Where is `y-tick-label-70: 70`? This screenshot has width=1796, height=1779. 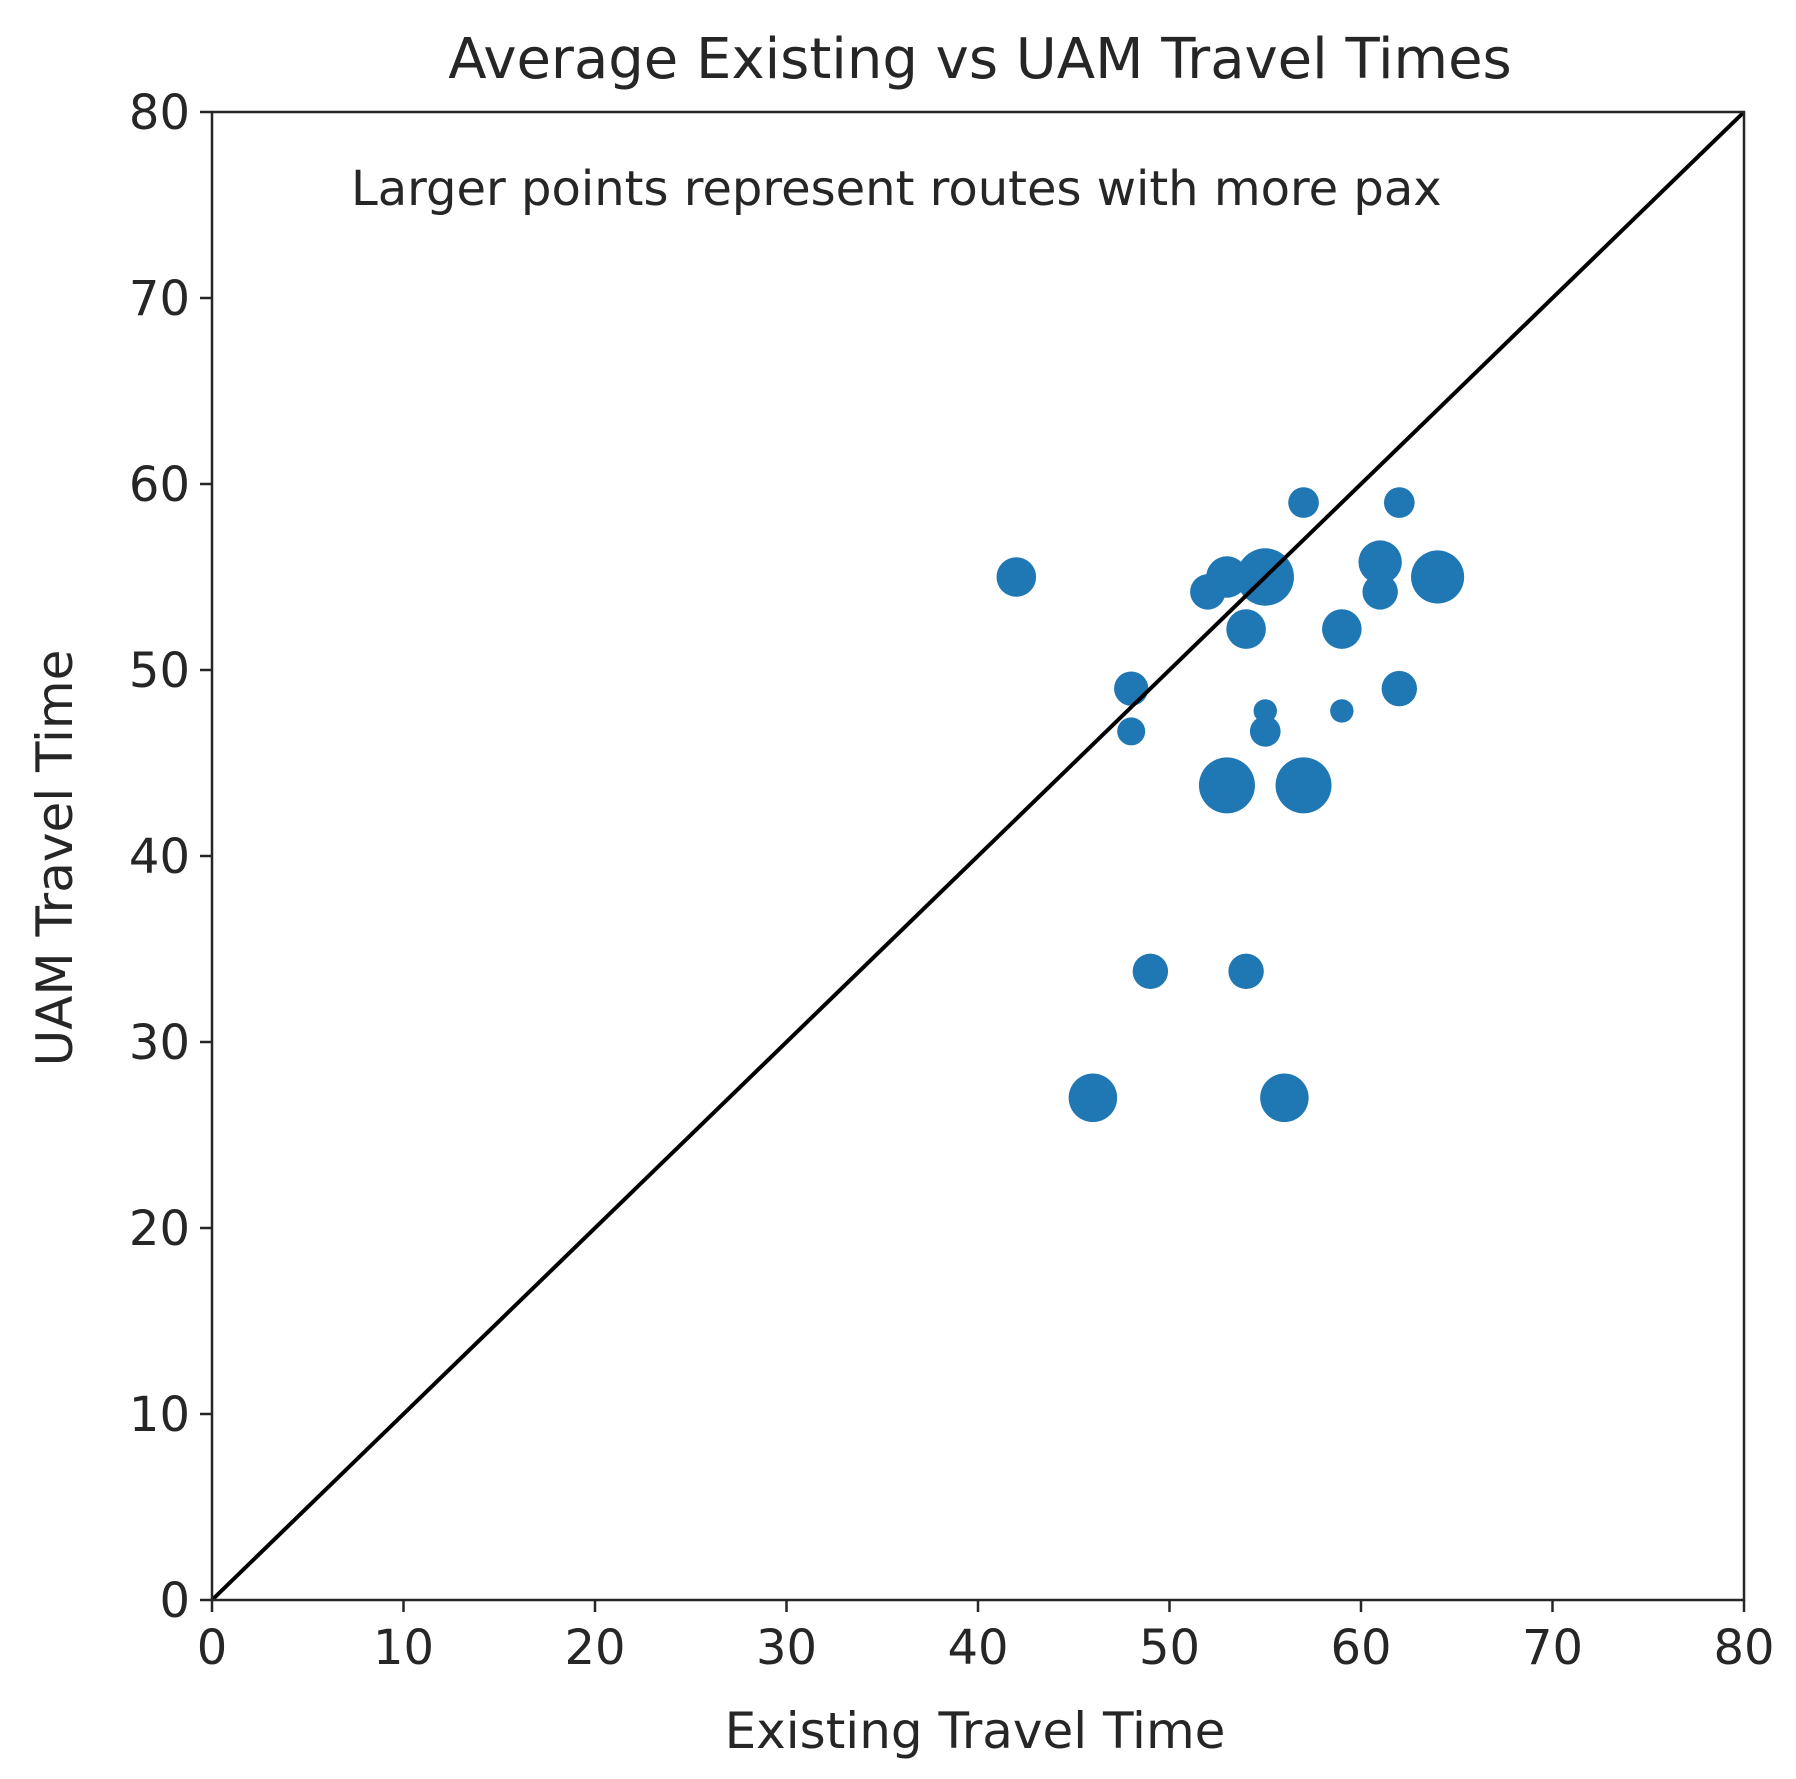
y-tick-label-70: 70 is located at coordinates (159, 299).